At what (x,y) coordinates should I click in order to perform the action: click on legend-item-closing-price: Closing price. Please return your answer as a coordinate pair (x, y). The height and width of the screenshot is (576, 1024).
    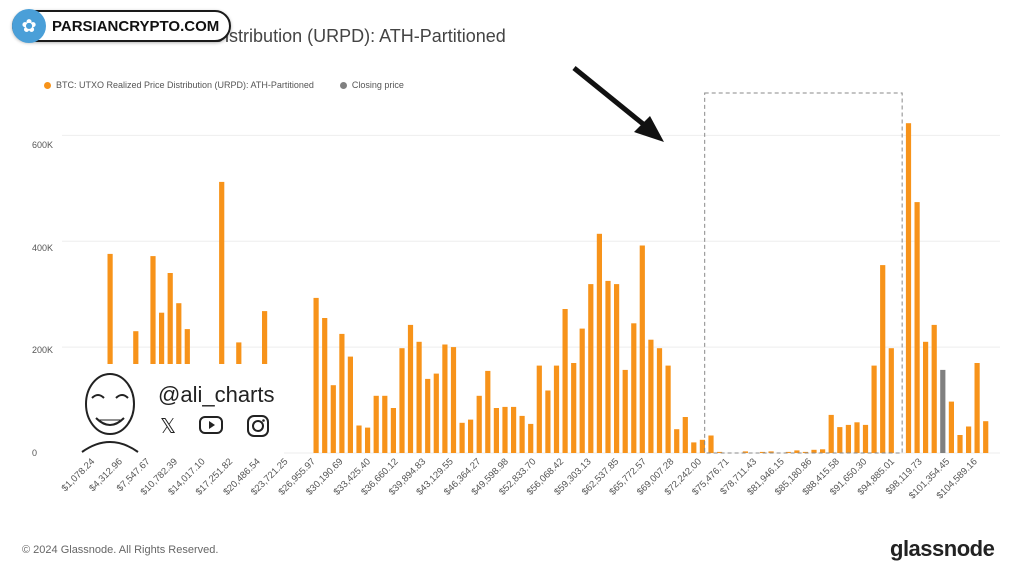
    Looking at the image, I should click on (371, 85).